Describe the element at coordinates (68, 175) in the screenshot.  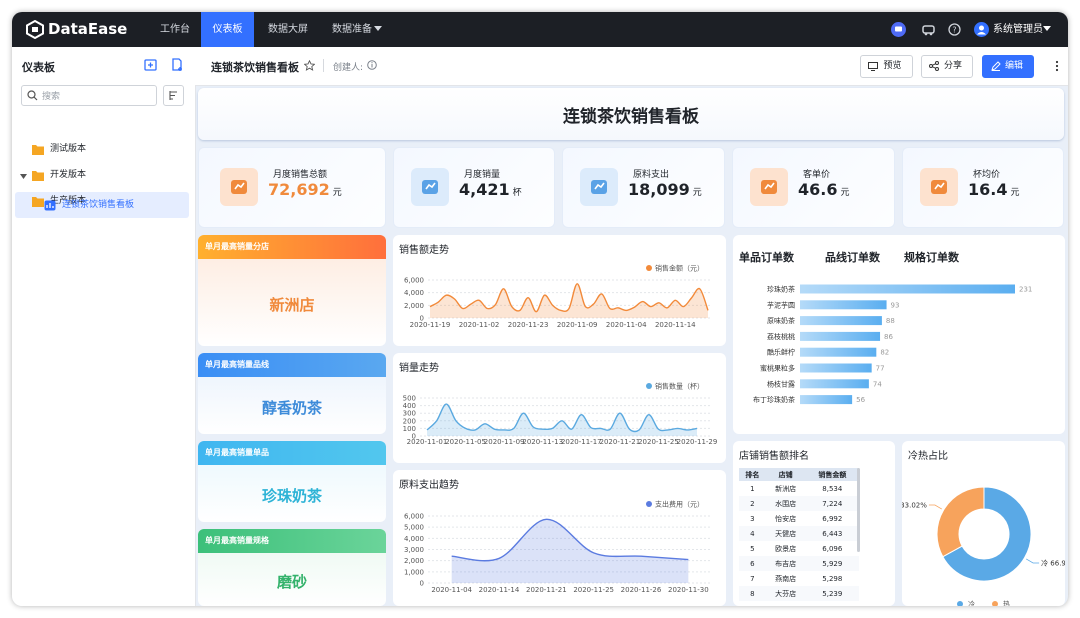
I see `tree-item: 开发版本` at that location.